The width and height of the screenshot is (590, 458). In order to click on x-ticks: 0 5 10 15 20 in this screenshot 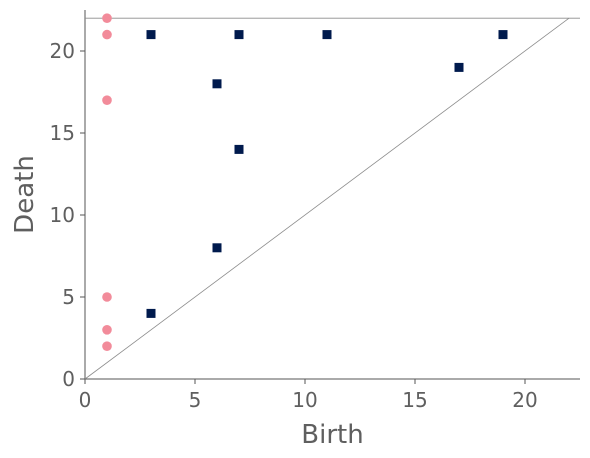, I will do `click(308, 395)`.